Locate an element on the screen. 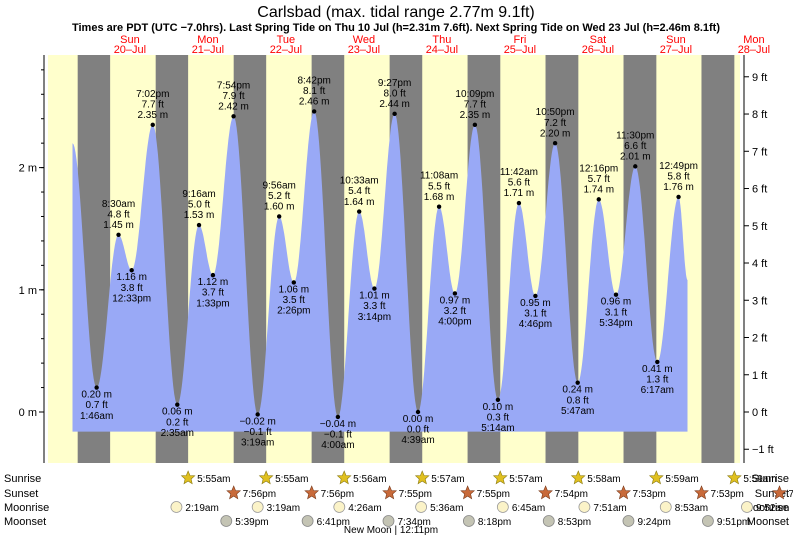 The image size is (793, 539). moonrise-time: 3:19am is located at coordinates (283, 508).